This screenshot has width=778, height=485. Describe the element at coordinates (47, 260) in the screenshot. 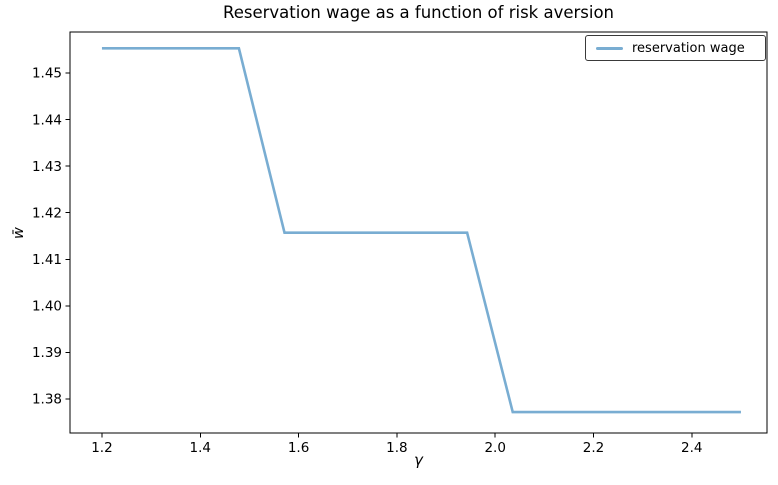

I see `y-tick-label: 1.41` at that location.